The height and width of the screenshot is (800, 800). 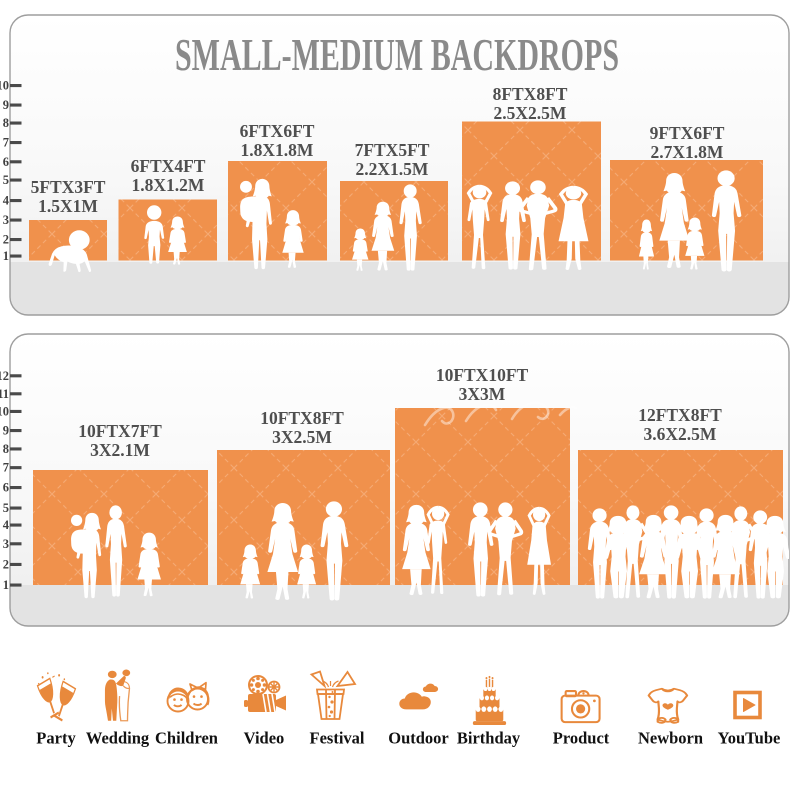 What do you see at coordinates (680, 415) in the screenshot?
I see `svg-text: 12FTX8FT` at bounding box center [680, 415].